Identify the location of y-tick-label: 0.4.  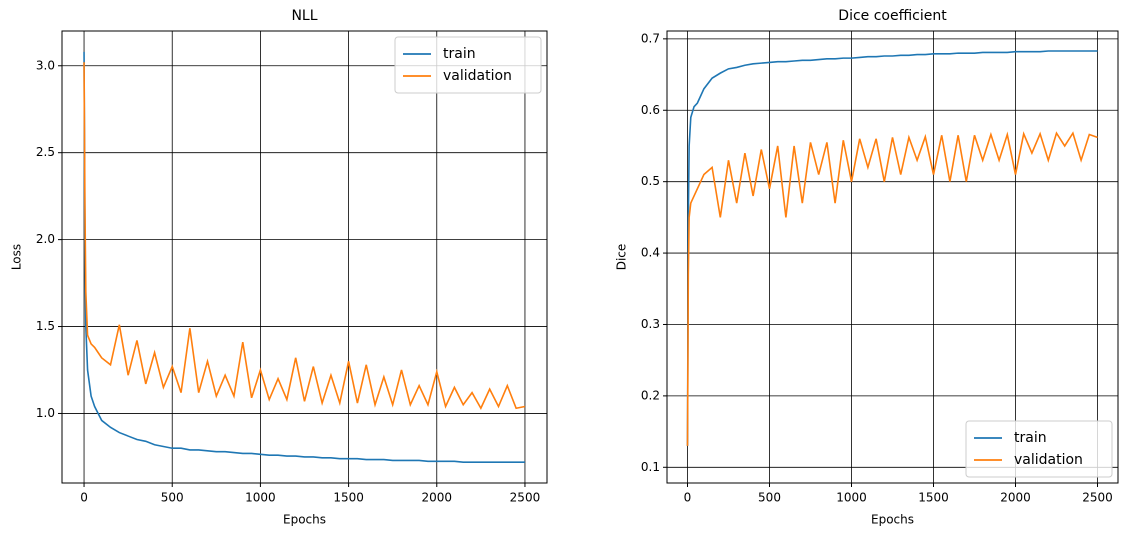
(650, 253).